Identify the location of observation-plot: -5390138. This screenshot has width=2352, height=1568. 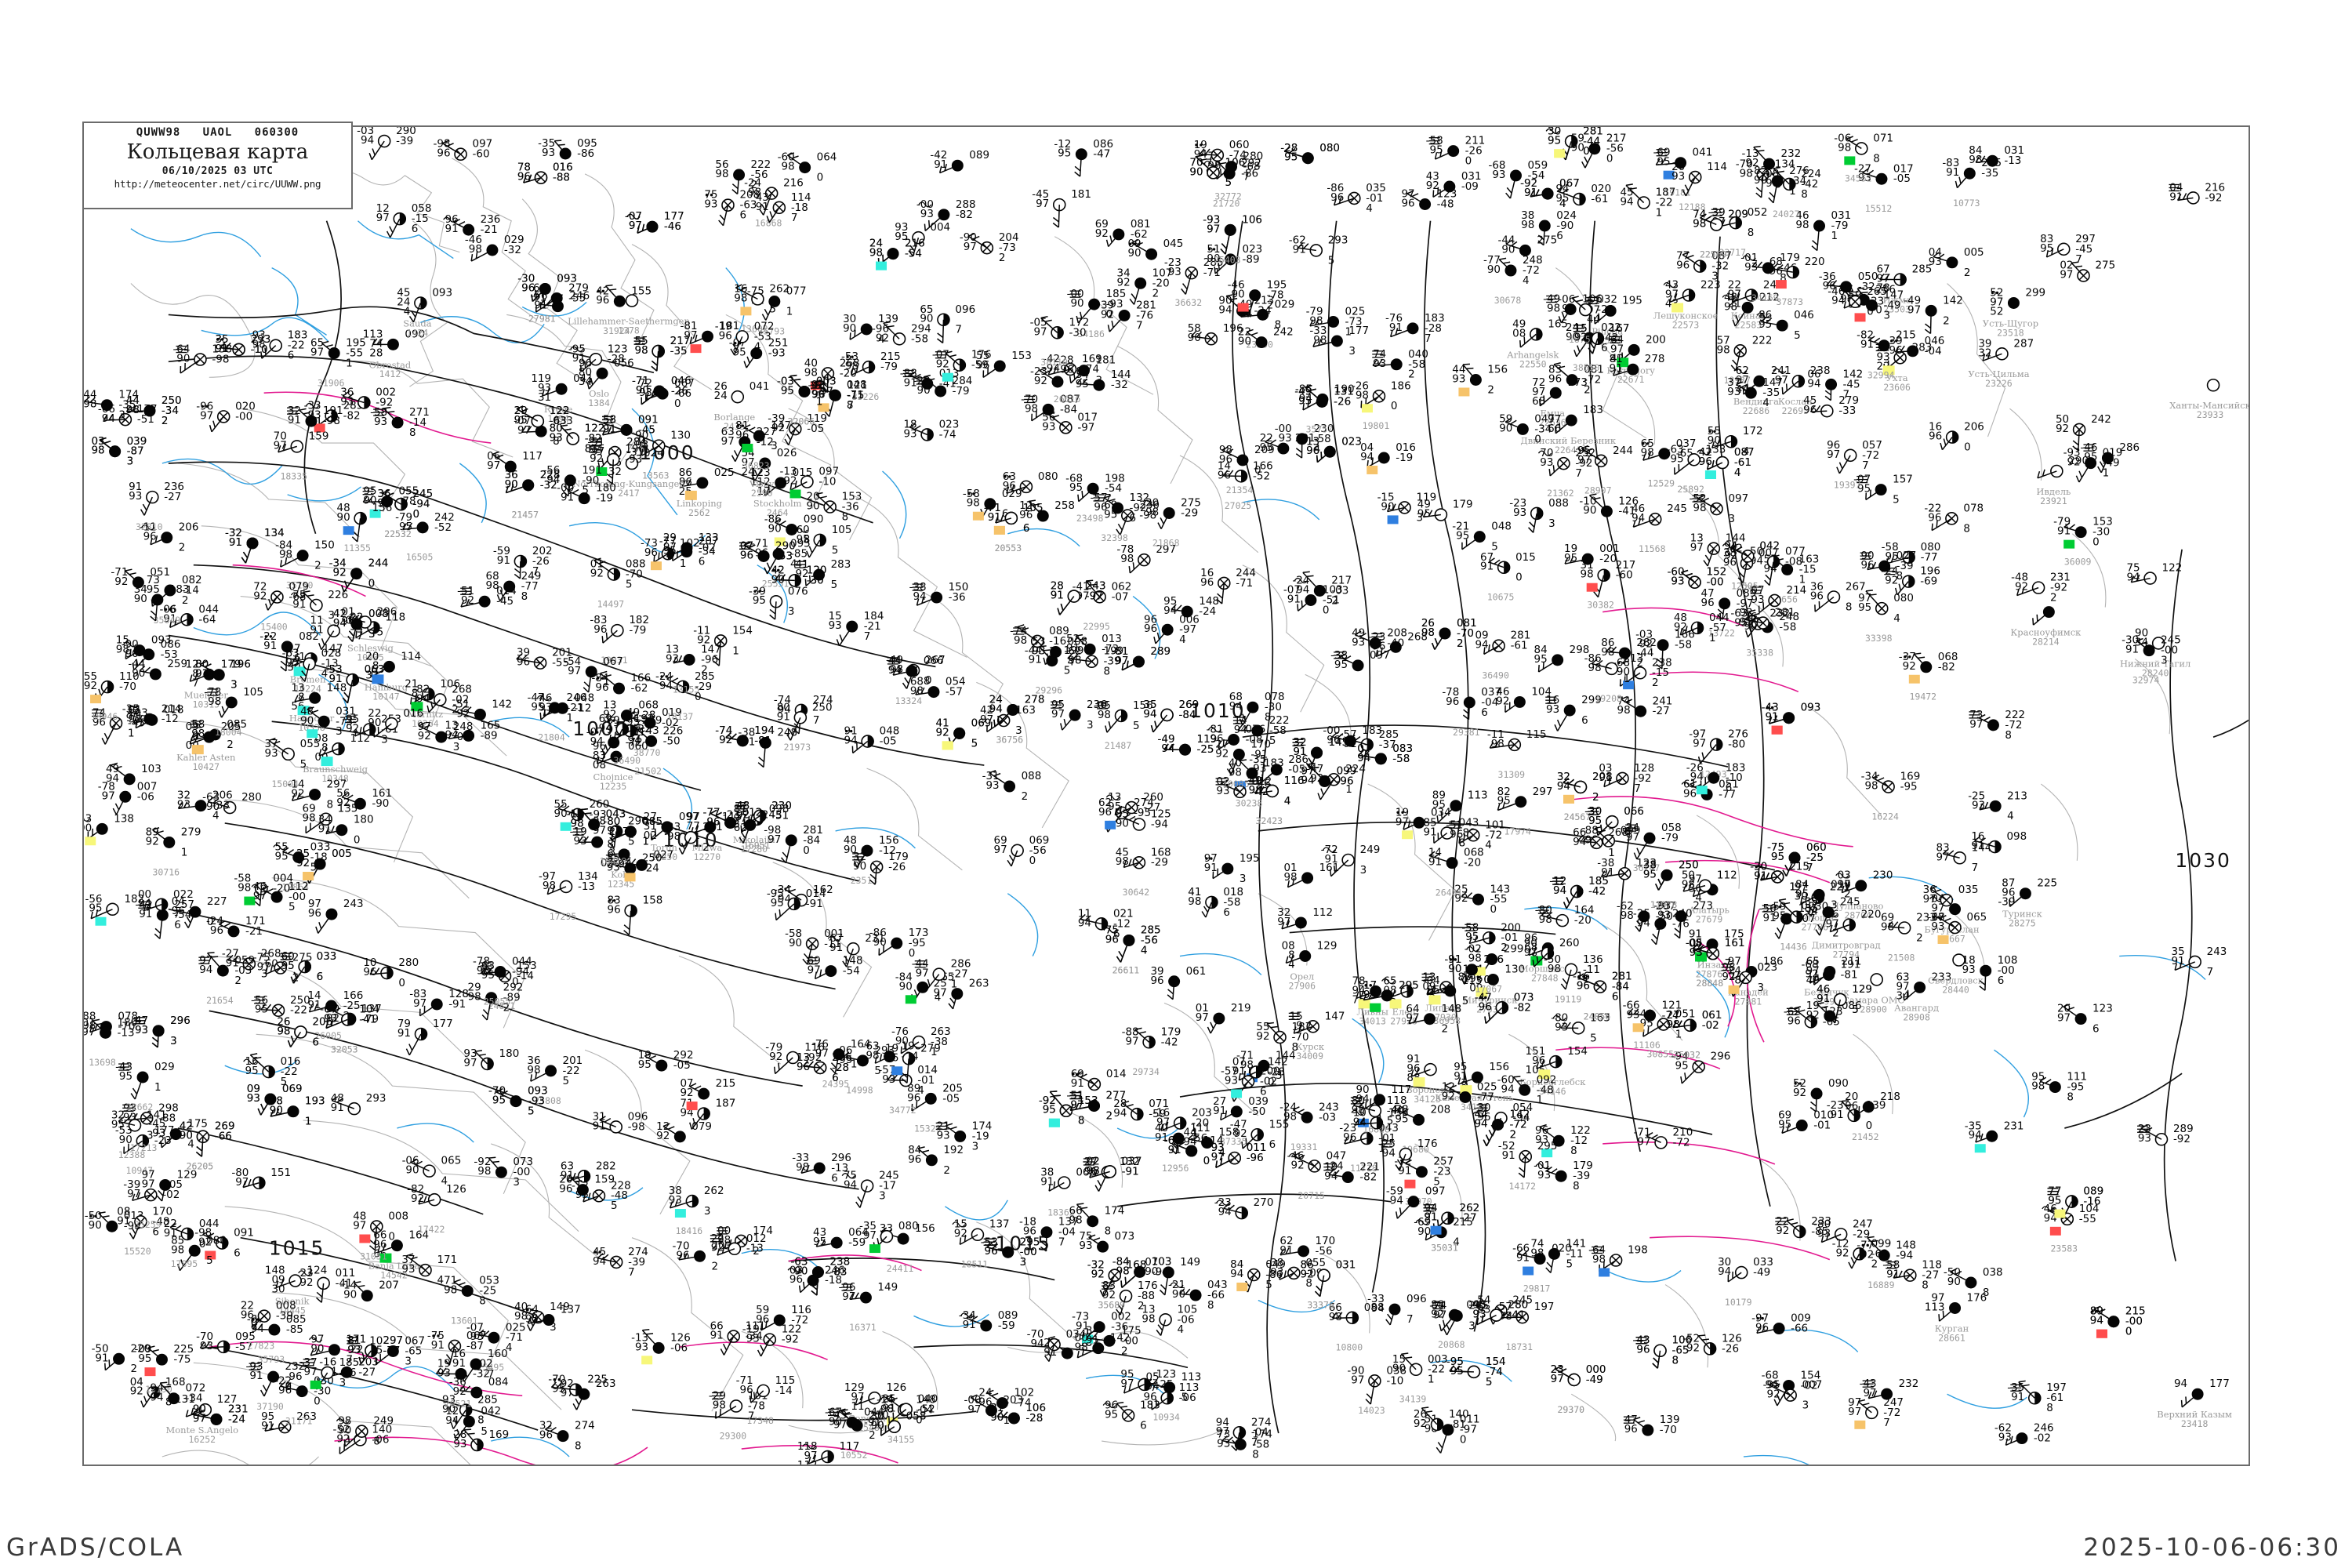
(109, 829).